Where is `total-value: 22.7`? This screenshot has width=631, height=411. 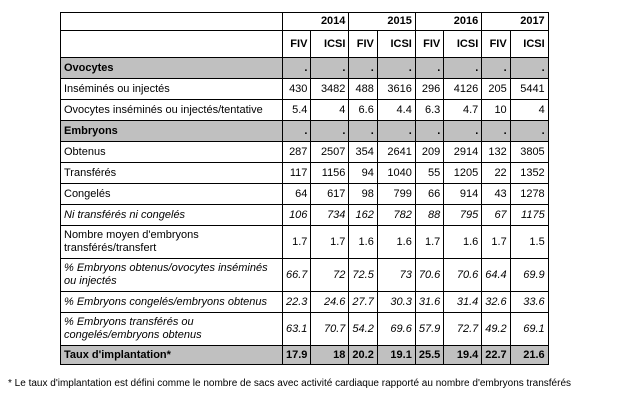 total-value: 22.7 is located at coordinates (496, 355).